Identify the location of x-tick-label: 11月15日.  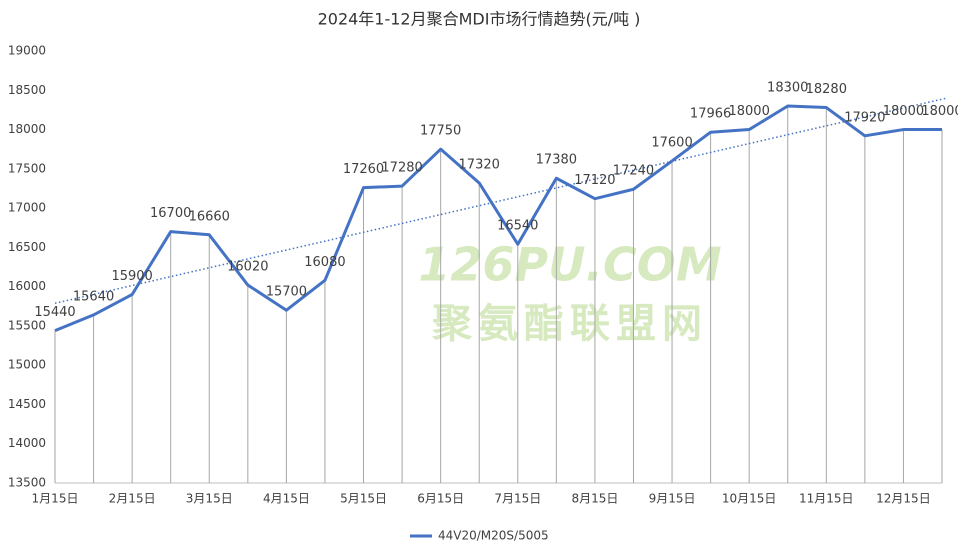
(826, 499).